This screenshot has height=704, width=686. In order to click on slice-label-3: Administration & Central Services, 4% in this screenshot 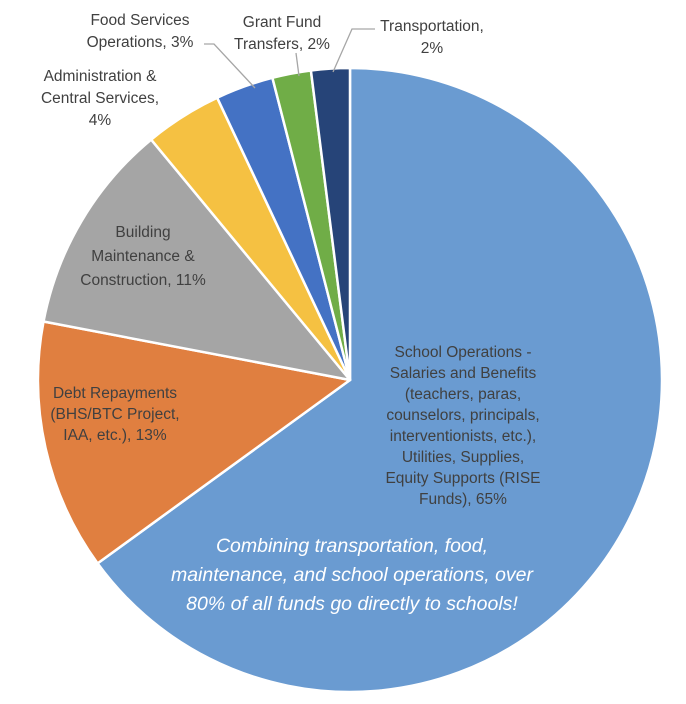, I will do `click(100, 98)`.